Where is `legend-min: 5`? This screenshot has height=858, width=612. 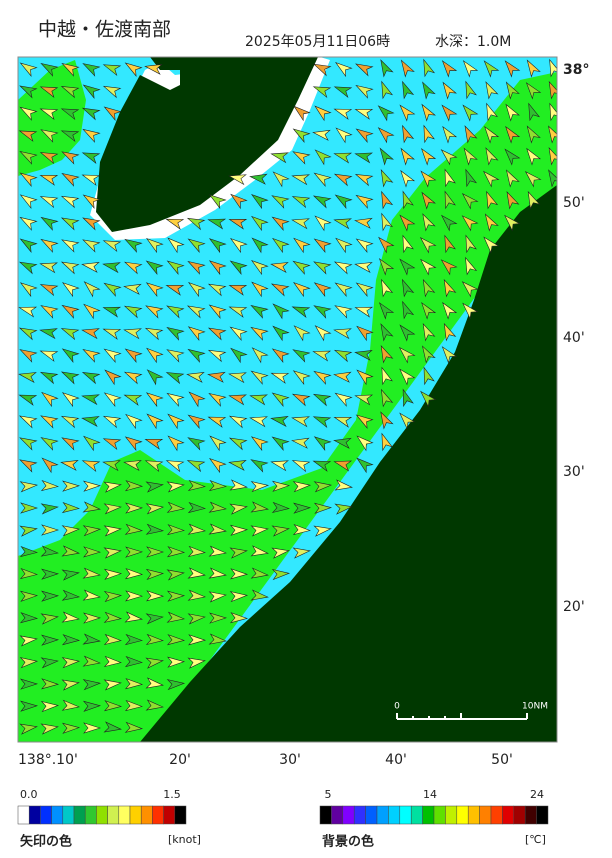 legend-min: 5 is located at coordinates (328, 794).